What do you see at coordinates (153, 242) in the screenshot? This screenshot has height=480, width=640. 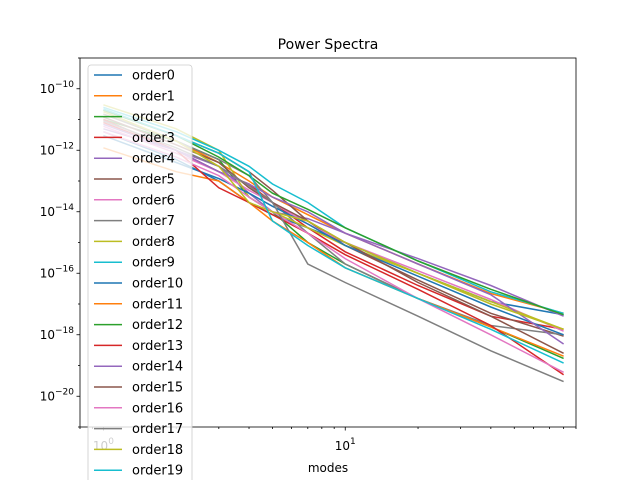 I see `legend-label: order8` at bounding box center [153, 242].